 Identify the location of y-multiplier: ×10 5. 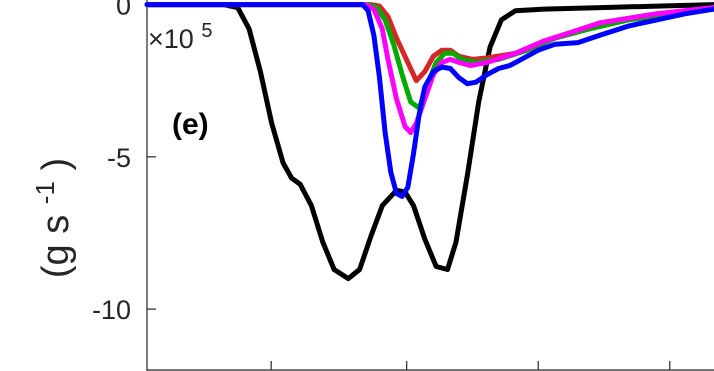
(180, 37).